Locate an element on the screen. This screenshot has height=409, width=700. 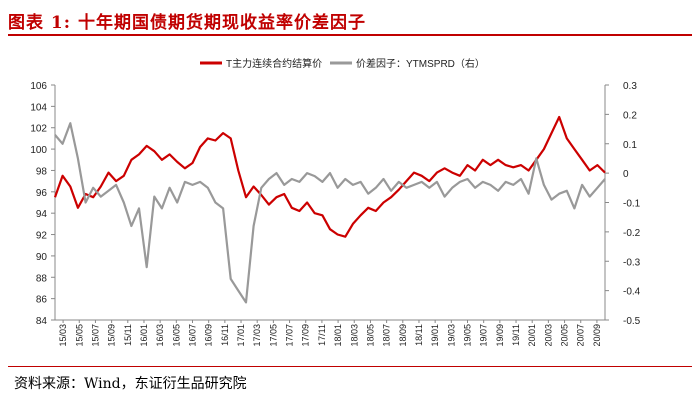
source-note: 资料来源：Wind，东证衍生品研究院 is located at coordinates (130, 384).